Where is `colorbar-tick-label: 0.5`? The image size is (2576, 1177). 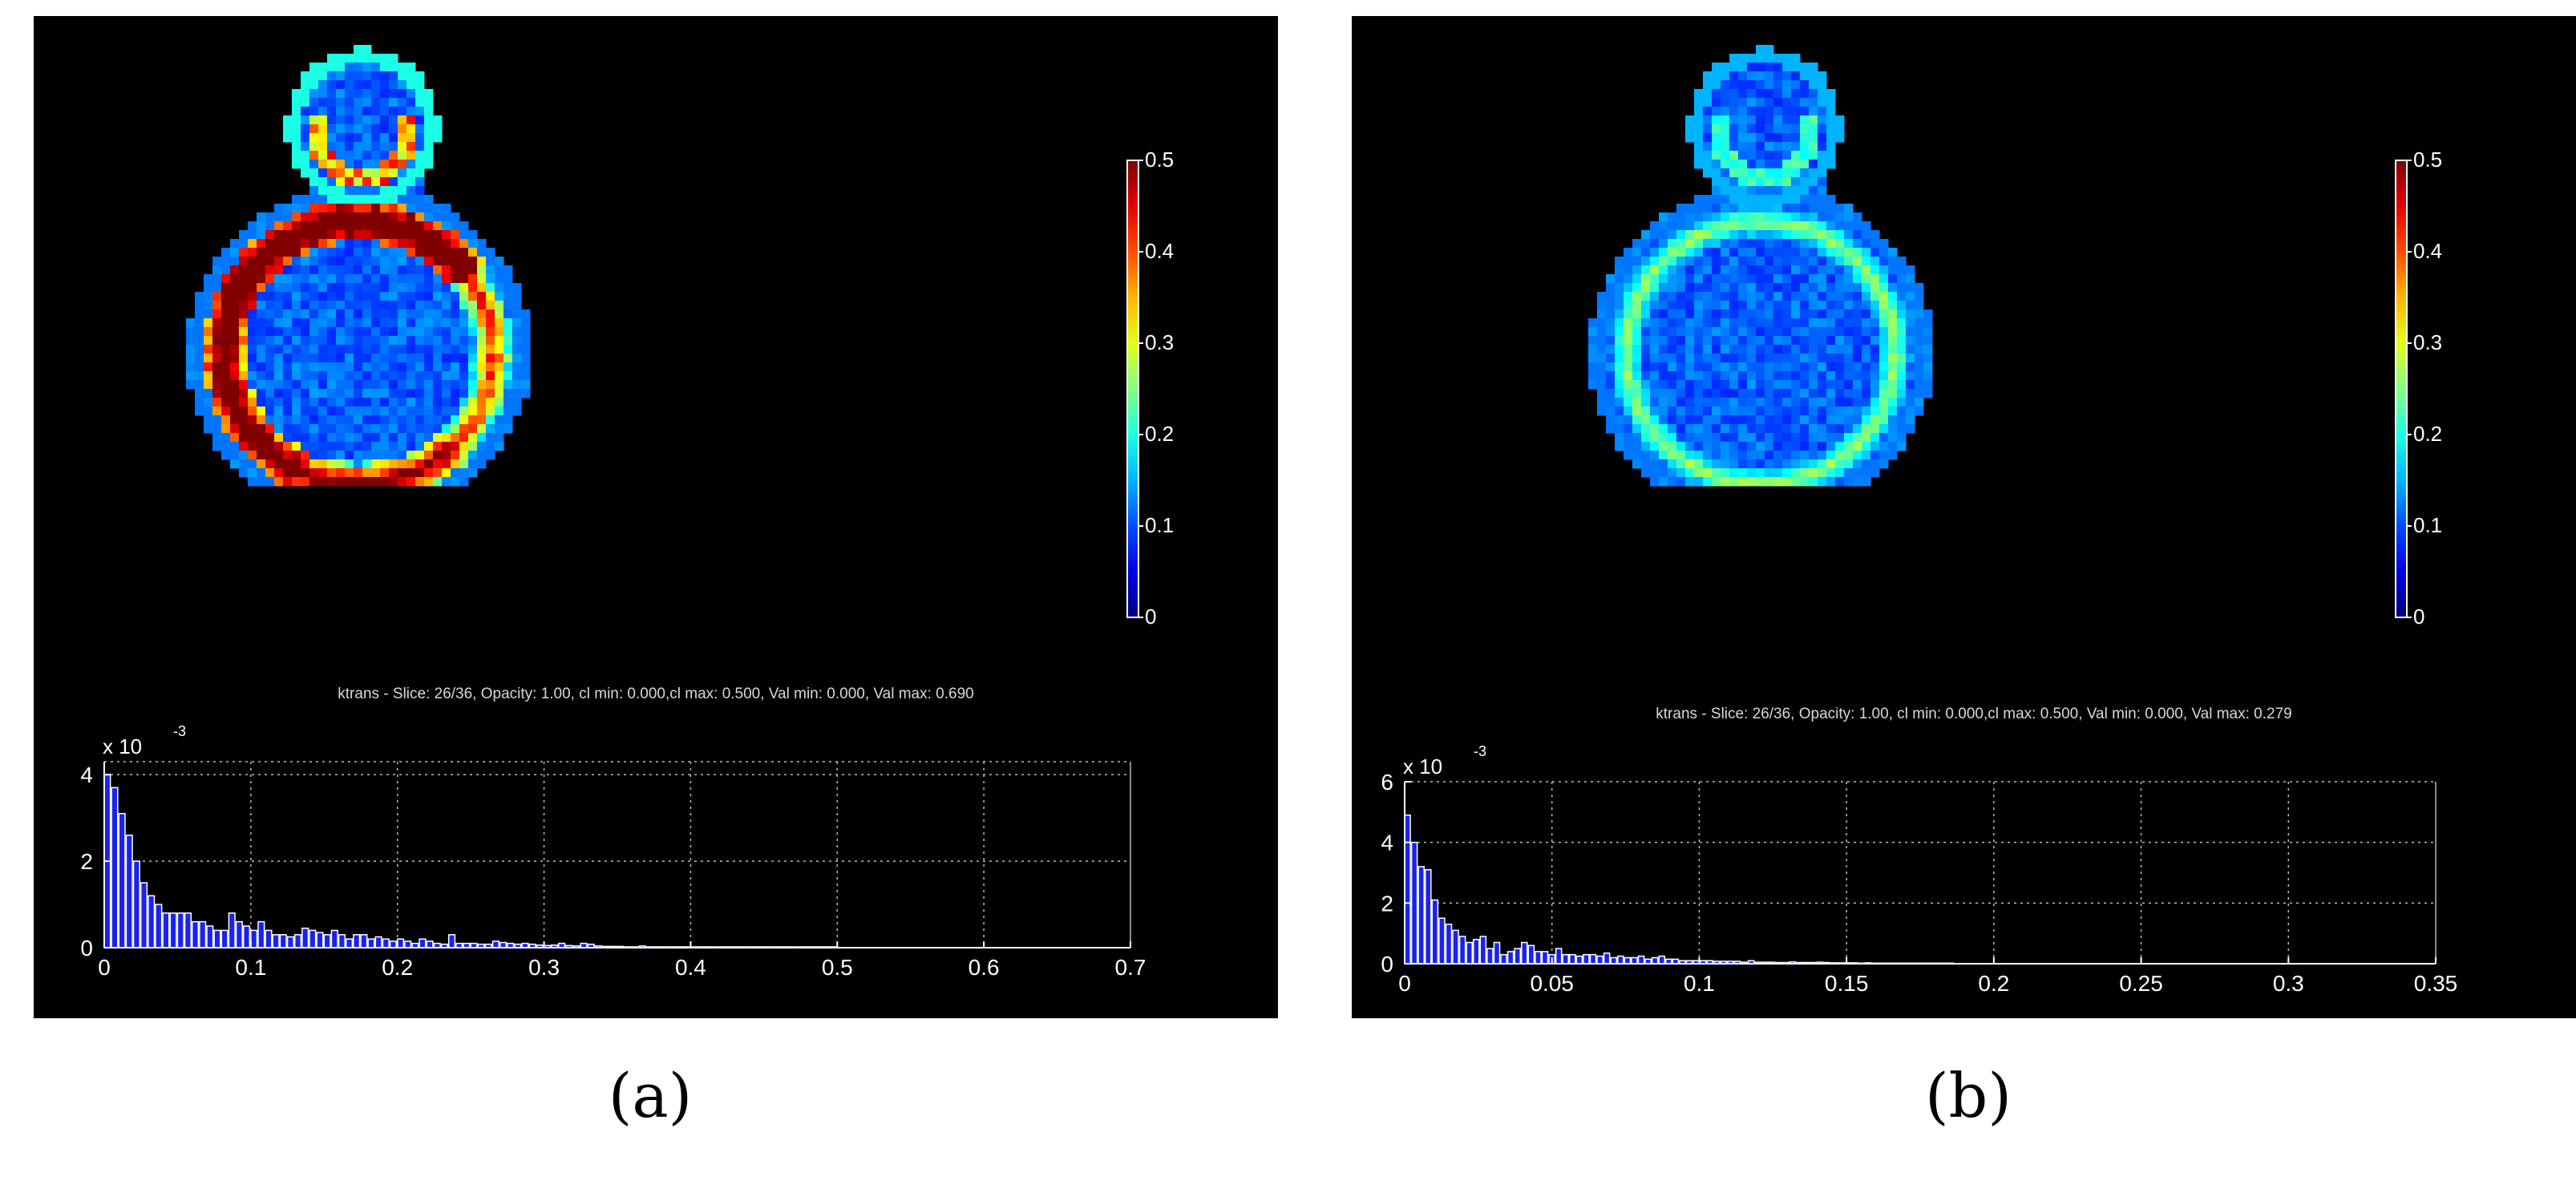 colorbar-tick-label: 0.5 is located at coordinates (2427, 160).